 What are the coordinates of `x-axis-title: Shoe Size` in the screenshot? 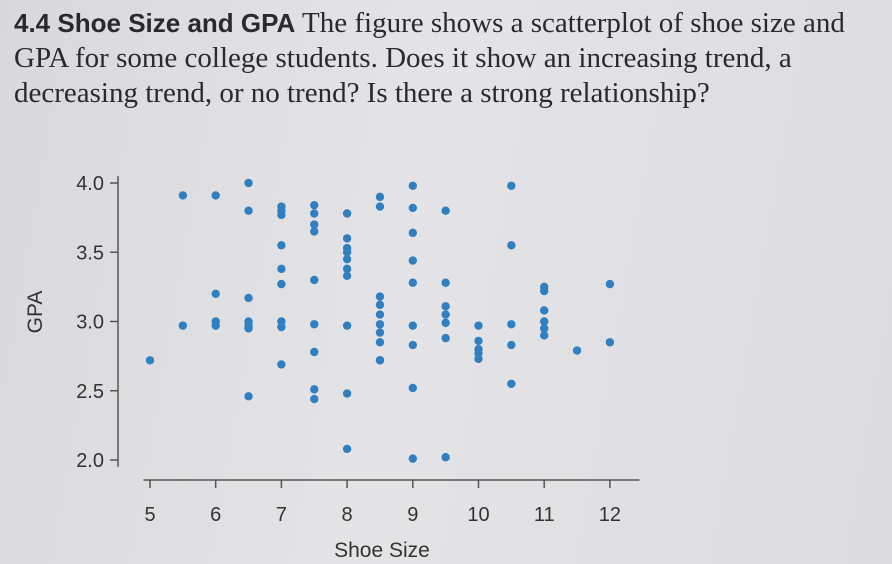 It's located at (382, 550).